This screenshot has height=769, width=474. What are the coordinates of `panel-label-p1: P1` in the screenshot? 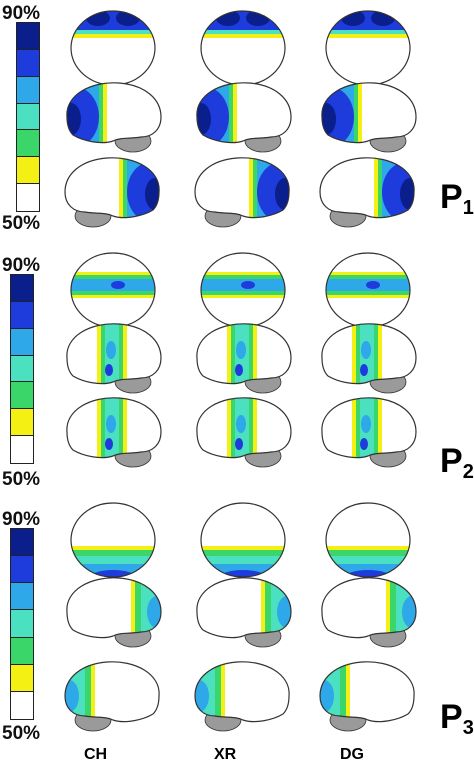 It's located at (457, 198).